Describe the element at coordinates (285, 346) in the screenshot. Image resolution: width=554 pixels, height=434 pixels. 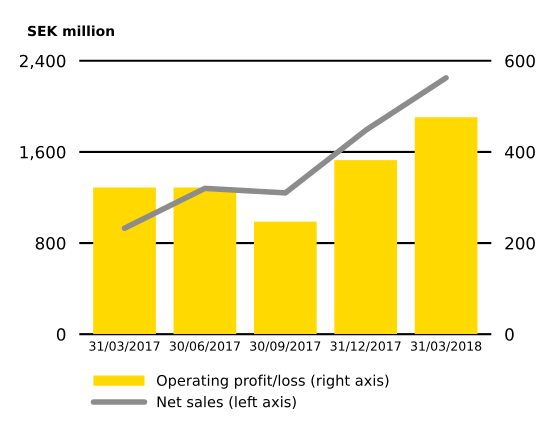
I see `x-tick-label: 30/09/2017` at that location.